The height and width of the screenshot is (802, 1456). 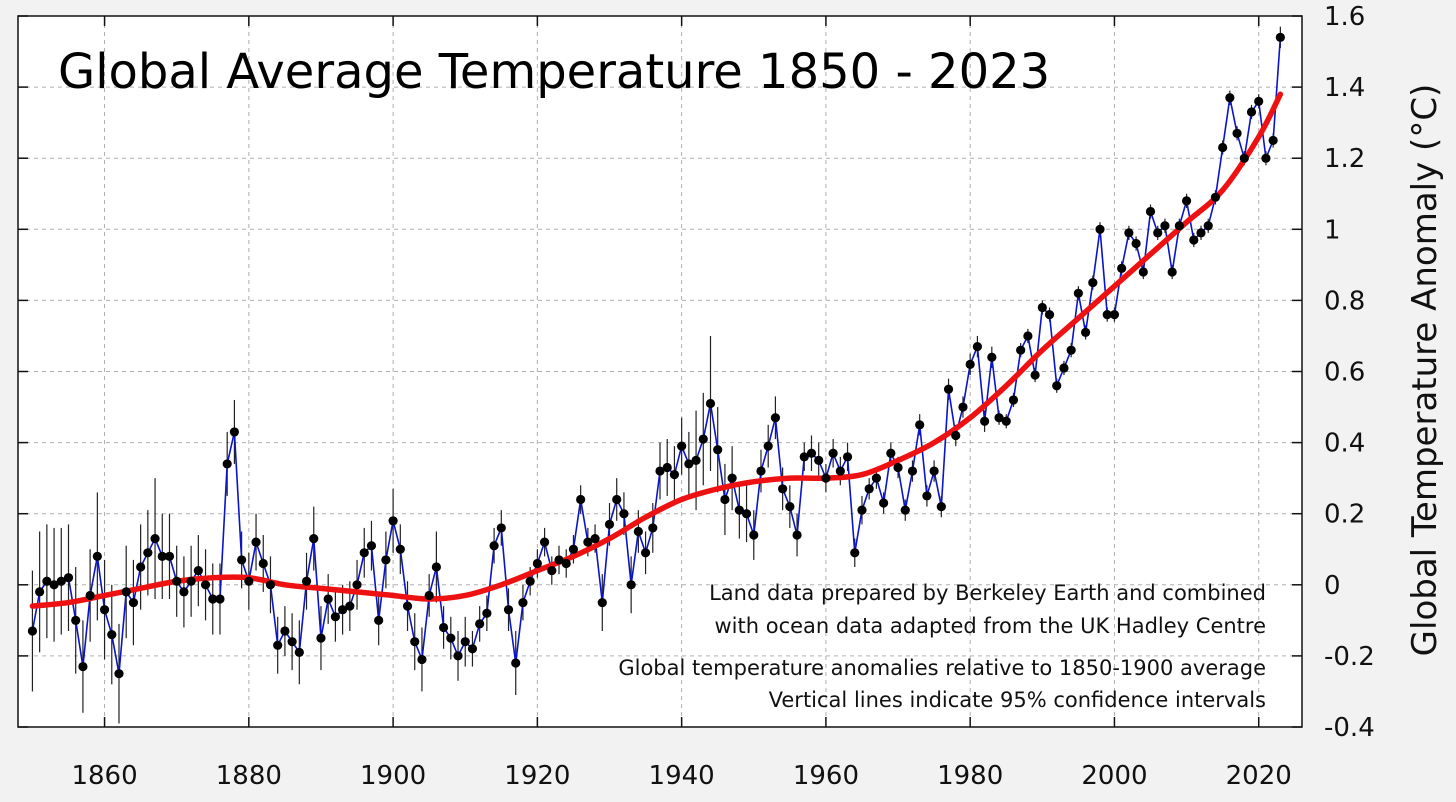 I want to click on data-point-1921, so click(x=544, y=542).